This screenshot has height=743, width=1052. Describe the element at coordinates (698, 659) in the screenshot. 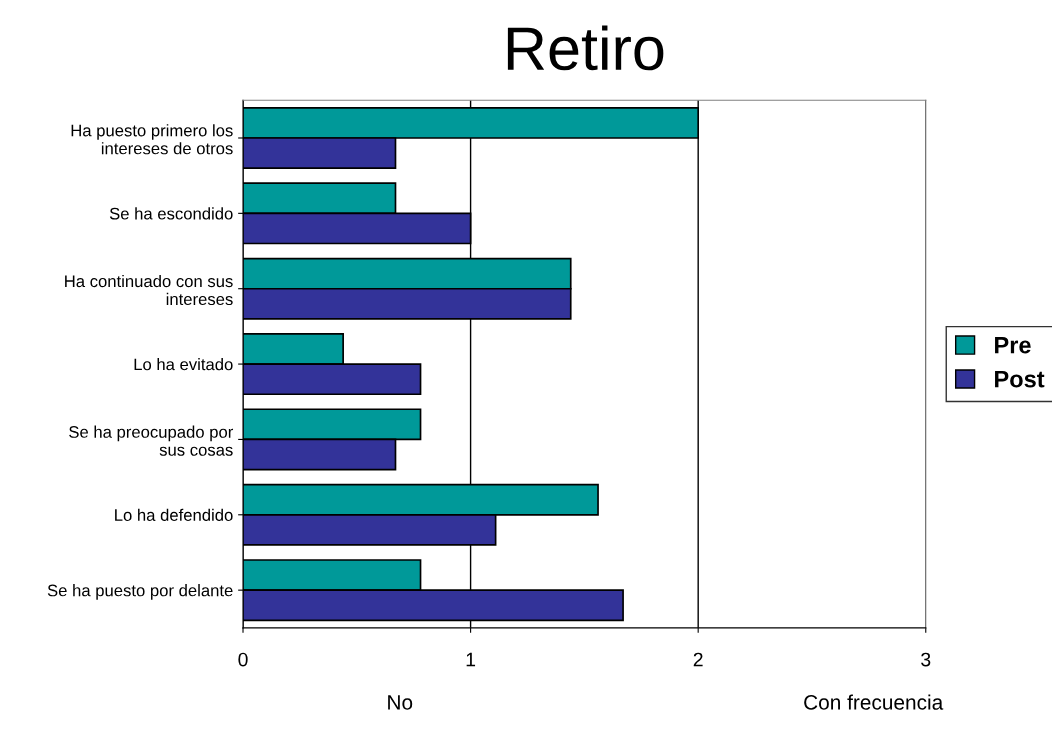

I see `x-tick-label: 2` at that location.